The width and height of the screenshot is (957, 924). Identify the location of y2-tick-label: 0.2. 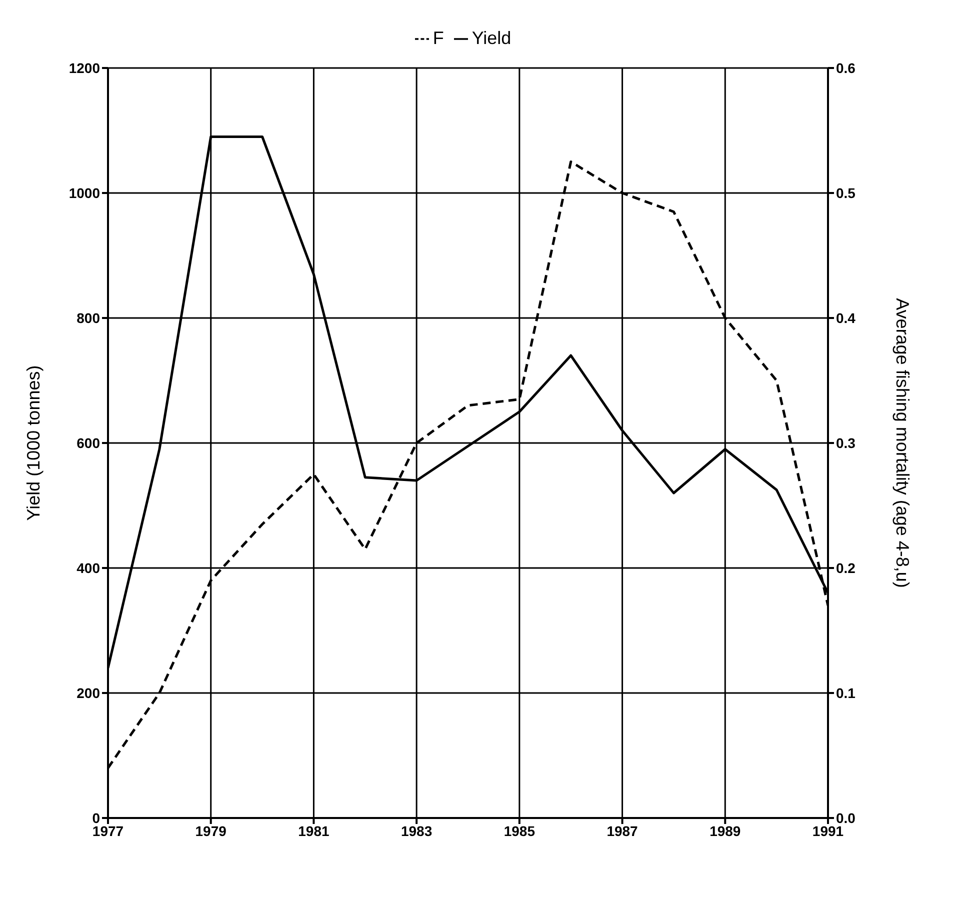
(846, 568).